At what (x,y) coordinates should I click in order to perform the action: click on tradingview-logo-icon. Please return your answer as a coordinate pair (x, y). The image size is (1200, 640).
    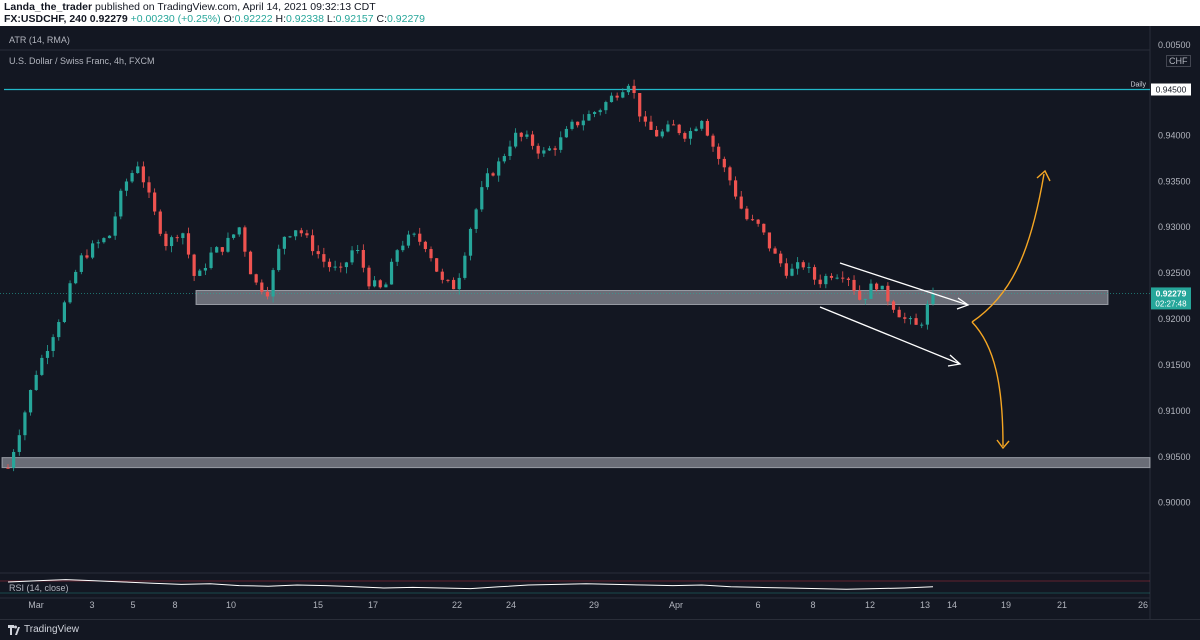
    Looking at the image, I should click on (14, 630).